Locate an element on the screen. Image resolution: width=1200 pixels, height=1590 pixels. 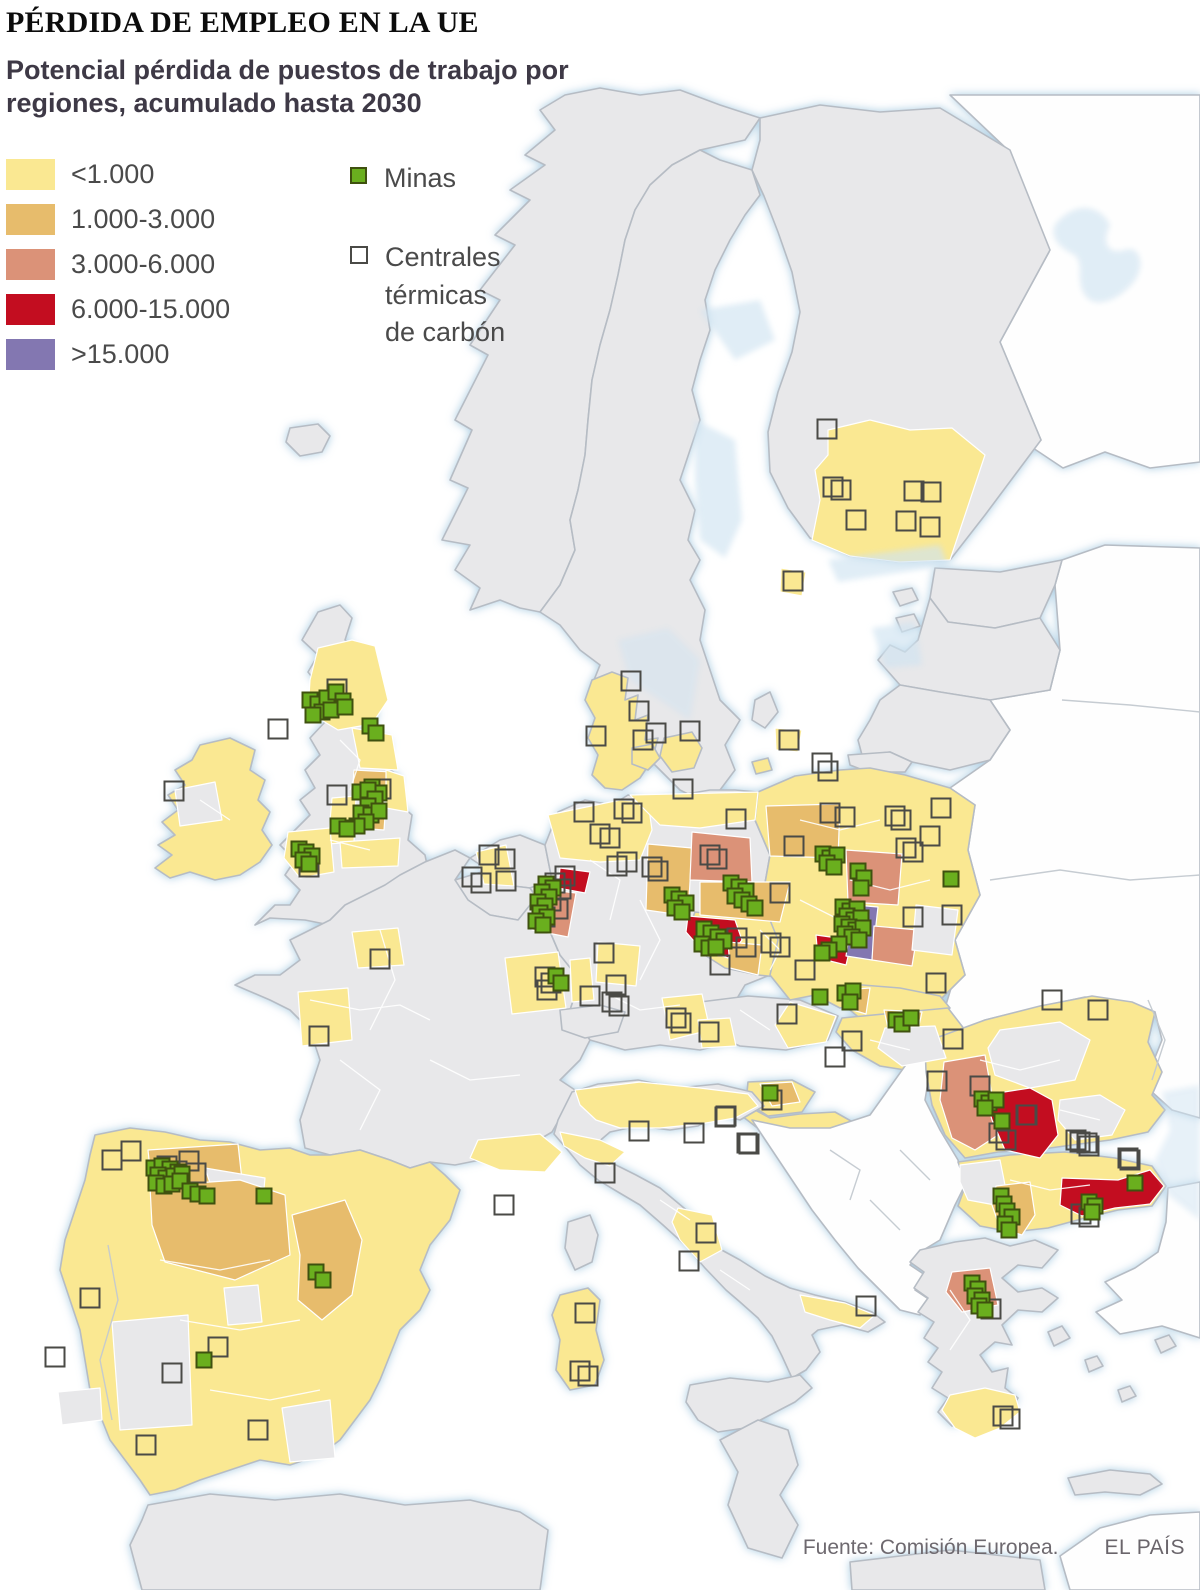
north-africa is located at coordinates (339, 1541).